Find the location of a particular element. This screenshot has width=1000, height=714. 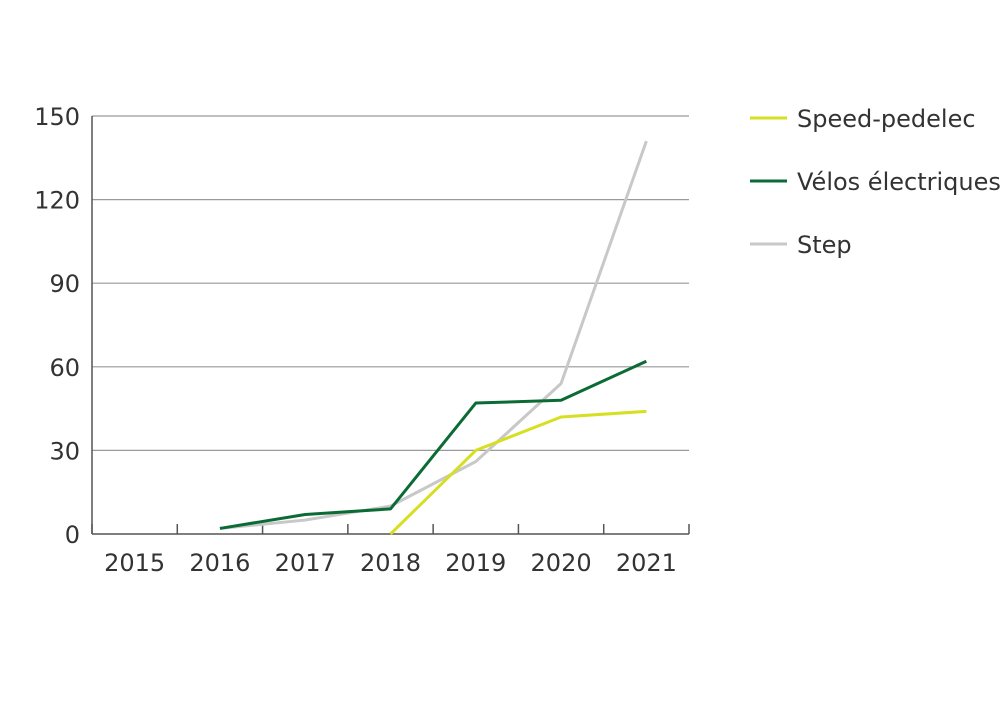

y-tick-label: 120 is located at coordinates (57, 201).